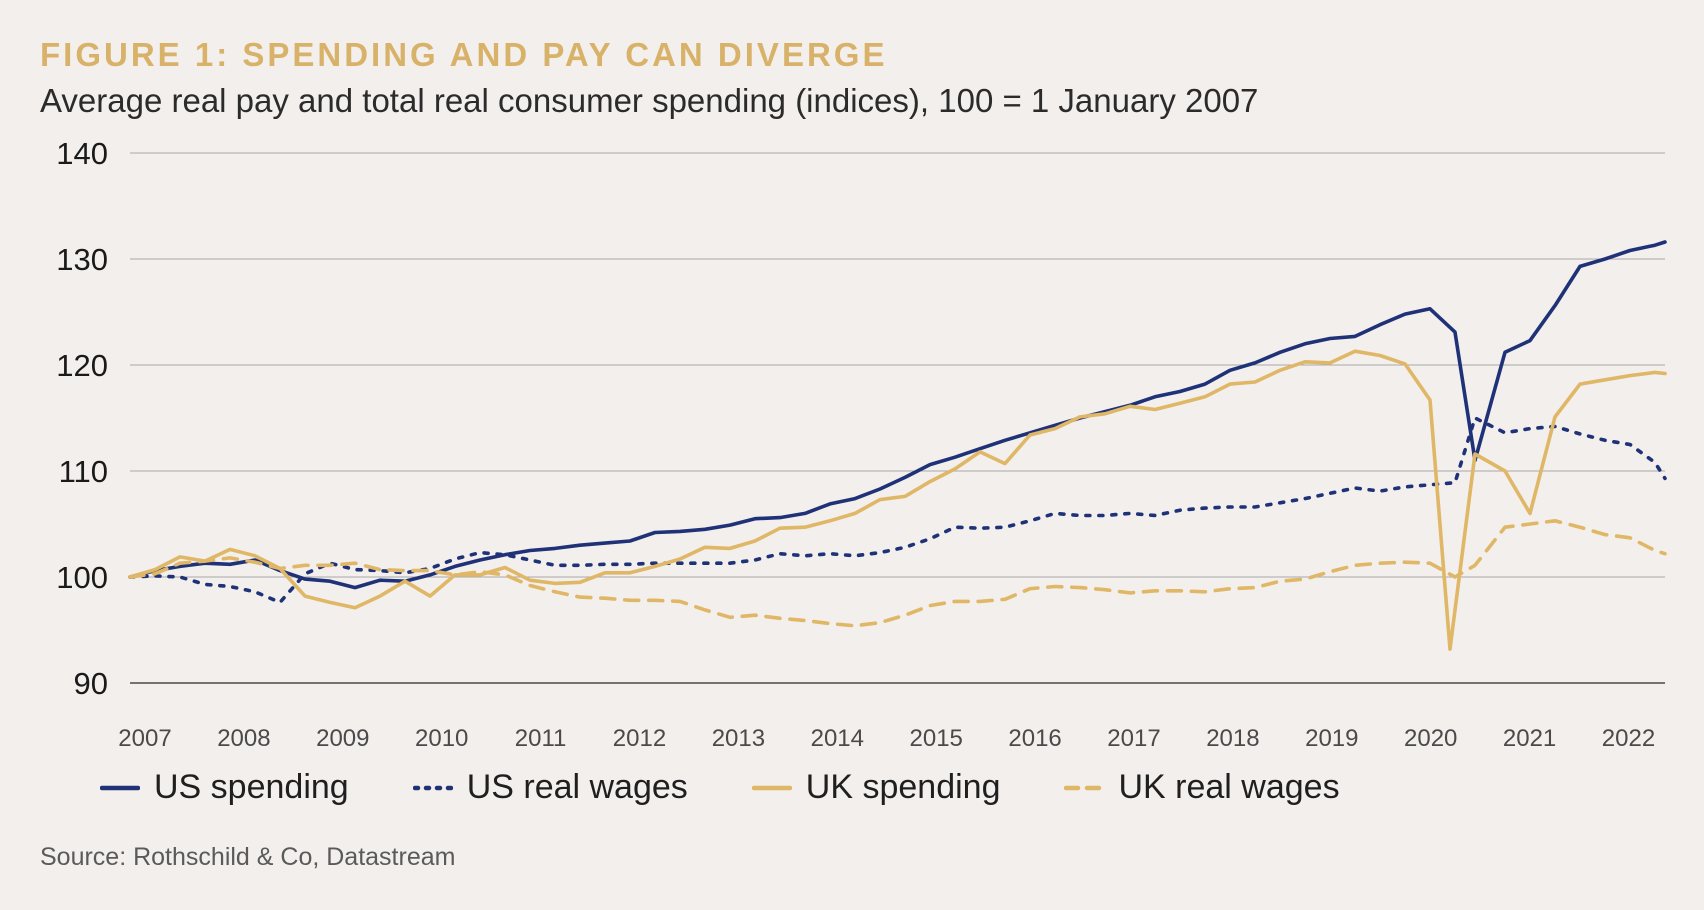  I want to click on x-tick-label: 2015, so click(936, 738).